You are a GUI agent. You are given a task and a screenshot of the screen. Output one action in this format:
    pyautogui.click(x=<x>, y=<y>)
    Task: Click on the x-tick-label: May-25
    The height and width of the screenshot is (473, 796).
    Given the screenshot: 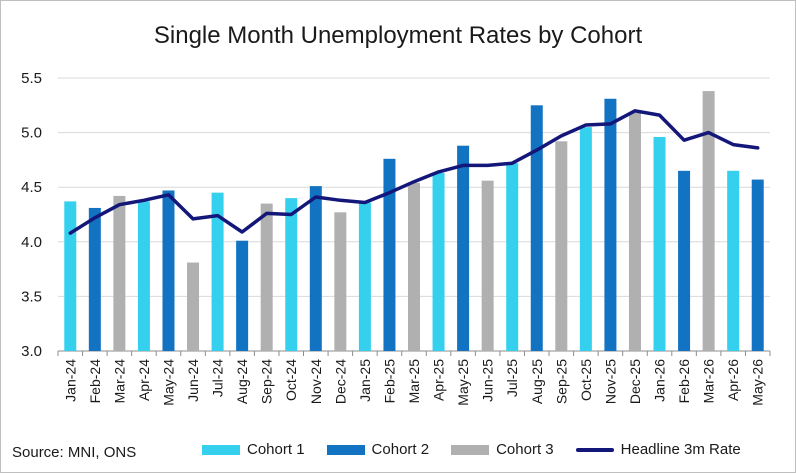 What is the action you would take?
    pyautogui.click(x=463, y=382)
    